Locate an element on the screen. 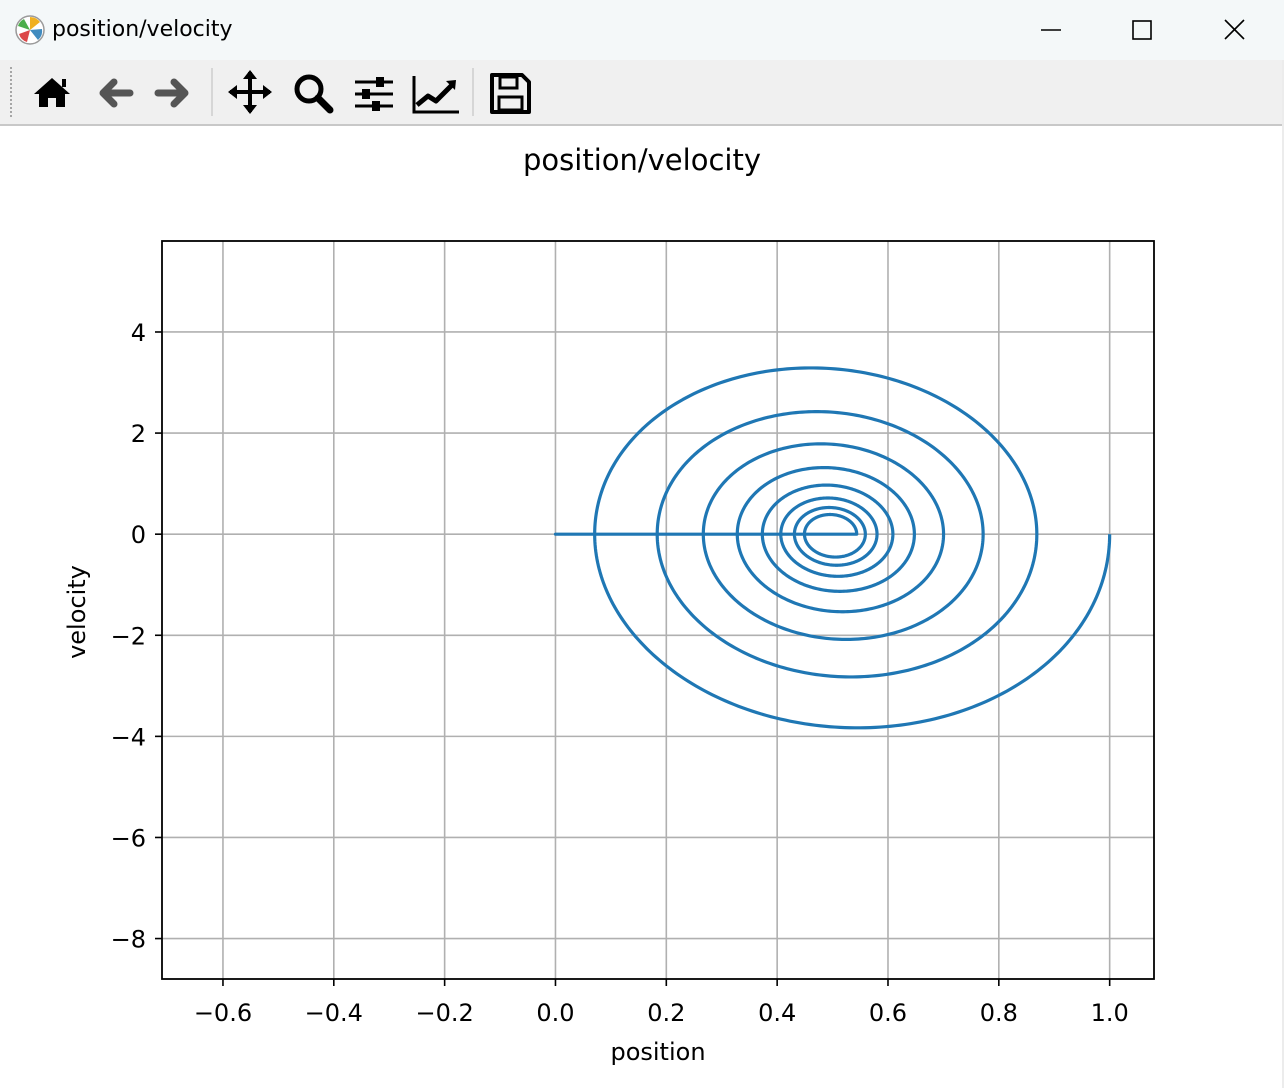 The image size is (1284, 1088). window-border is located at coordinates (1283, 574).